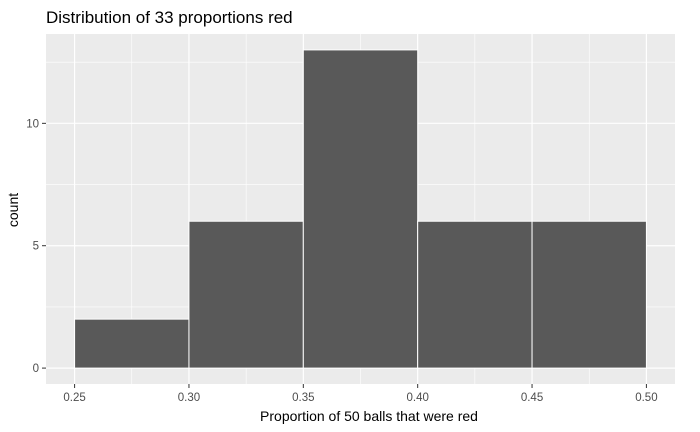 The height and width of the screenshot is (432, 700). Describe the element at coordinates (32, 124) in the screenshot. I see `y-tick-label: 10` at that location.